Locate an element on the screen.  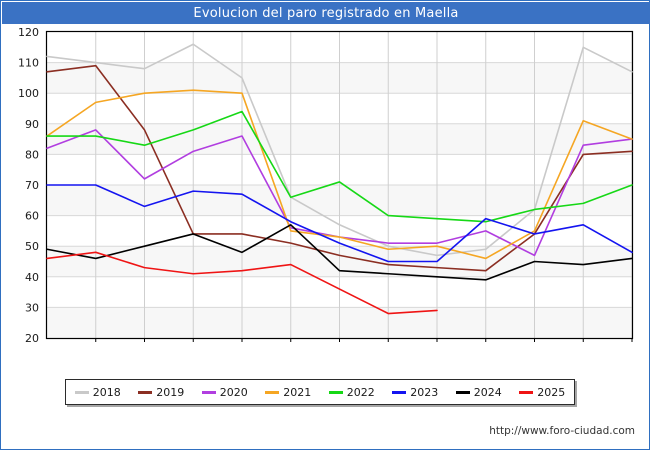
legend-label: 2024 is located at coordinates (487, 392).